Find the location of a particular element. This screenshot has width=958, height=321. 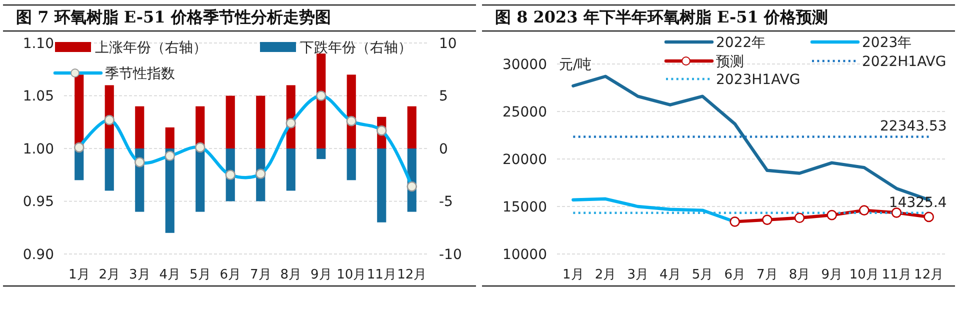

y2-tick-label: 10 is located at coordinates (448, 44).